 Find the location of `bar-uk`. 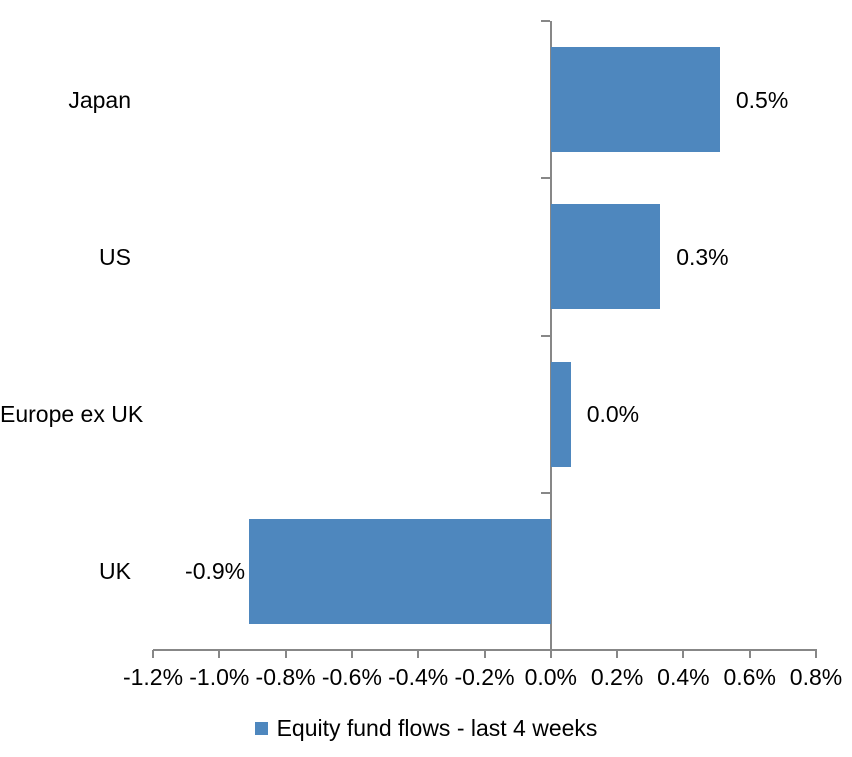

bar-uk is located at coordinates (400, 571).